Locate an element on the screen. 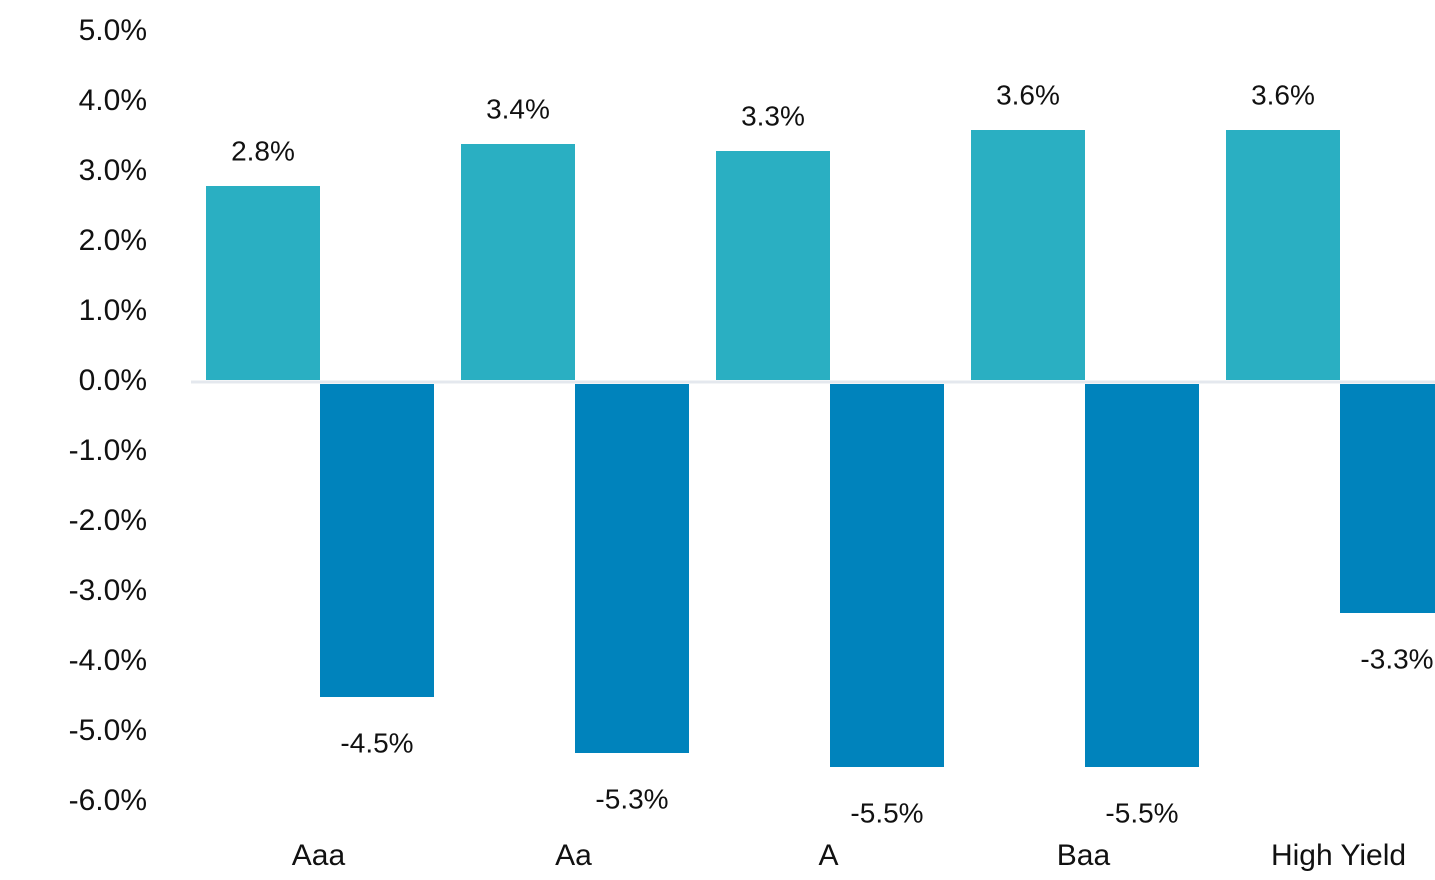 The height and width of the screenshot is (880, 1435). positive-bar-aa is located at coordinates (518, 262).